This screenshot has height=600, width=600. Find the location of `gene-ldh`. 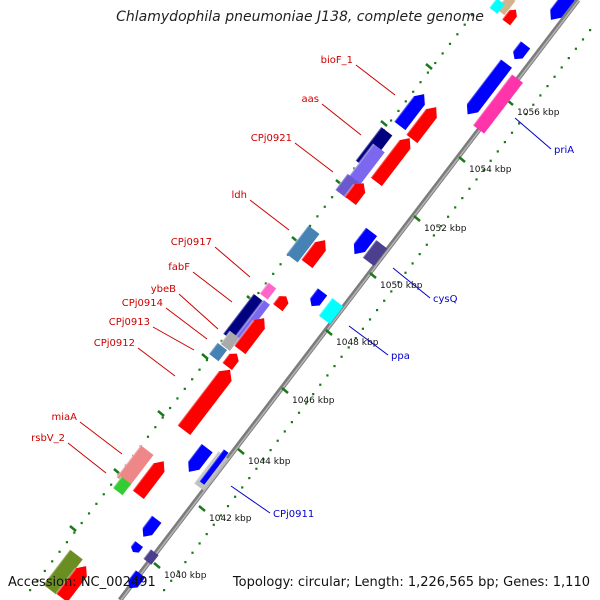

gene-ldh is located at coordinates (315, 252).